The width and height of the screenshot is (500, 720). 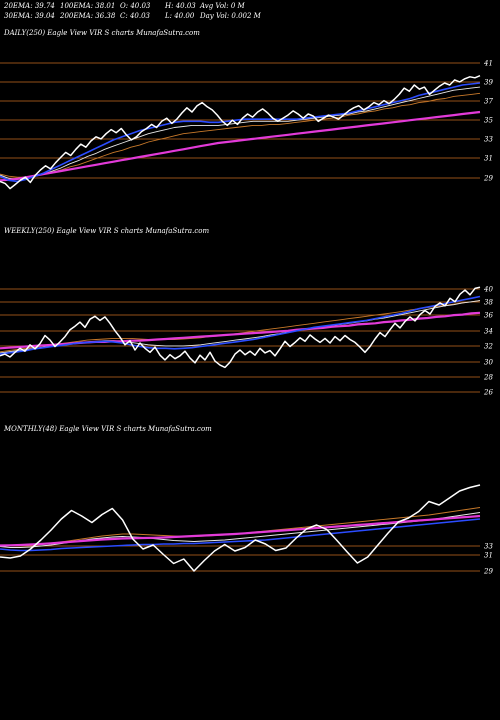 I want to click on header-stat: 100EMA: 38.01, so click(x=88, y=6).